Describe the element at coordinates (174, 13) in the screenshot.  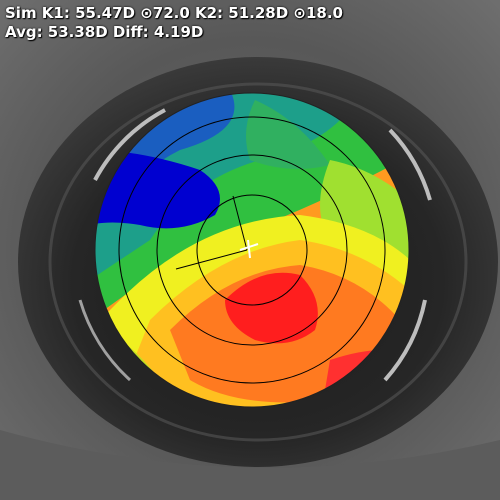
I see `keratometry-readout: Sim K1: 55.47D ⊙72.0 K2: 51.28D ⊙18.0` at that location.